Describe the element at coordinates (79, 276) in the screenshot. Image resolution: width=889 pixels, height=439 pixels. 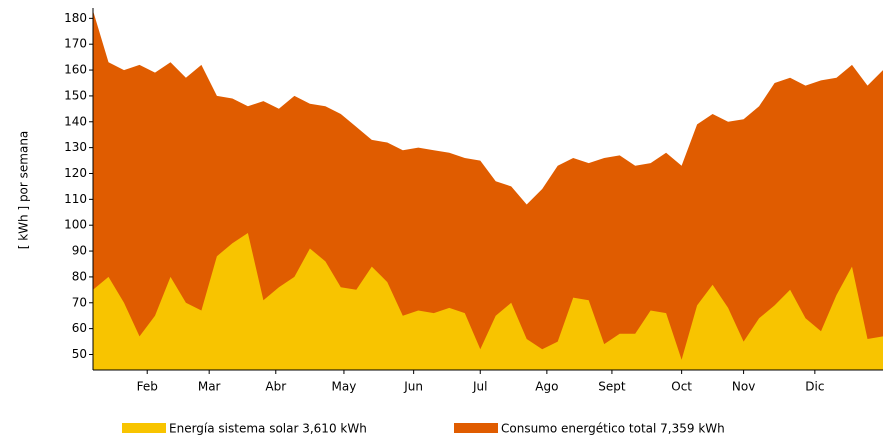
I see `y-tick-label: 80` at that location.